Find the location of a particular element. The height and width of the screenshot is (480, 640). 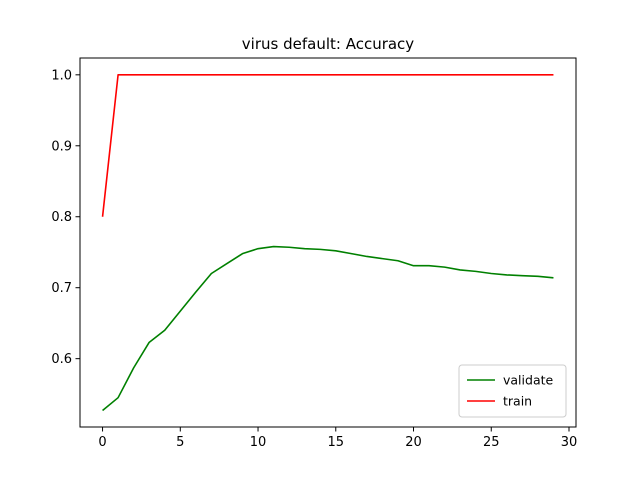

y-tick-label: 1.0 is located at coordinates (61, 75).